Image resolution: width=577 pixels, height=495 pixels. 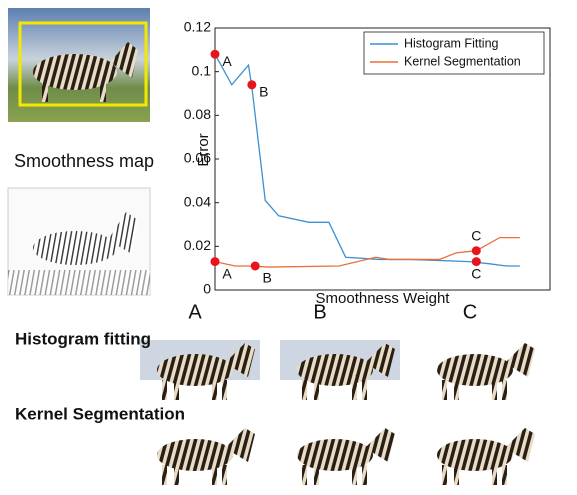 I want to click on column-label: A, so click(x=195, y=312).